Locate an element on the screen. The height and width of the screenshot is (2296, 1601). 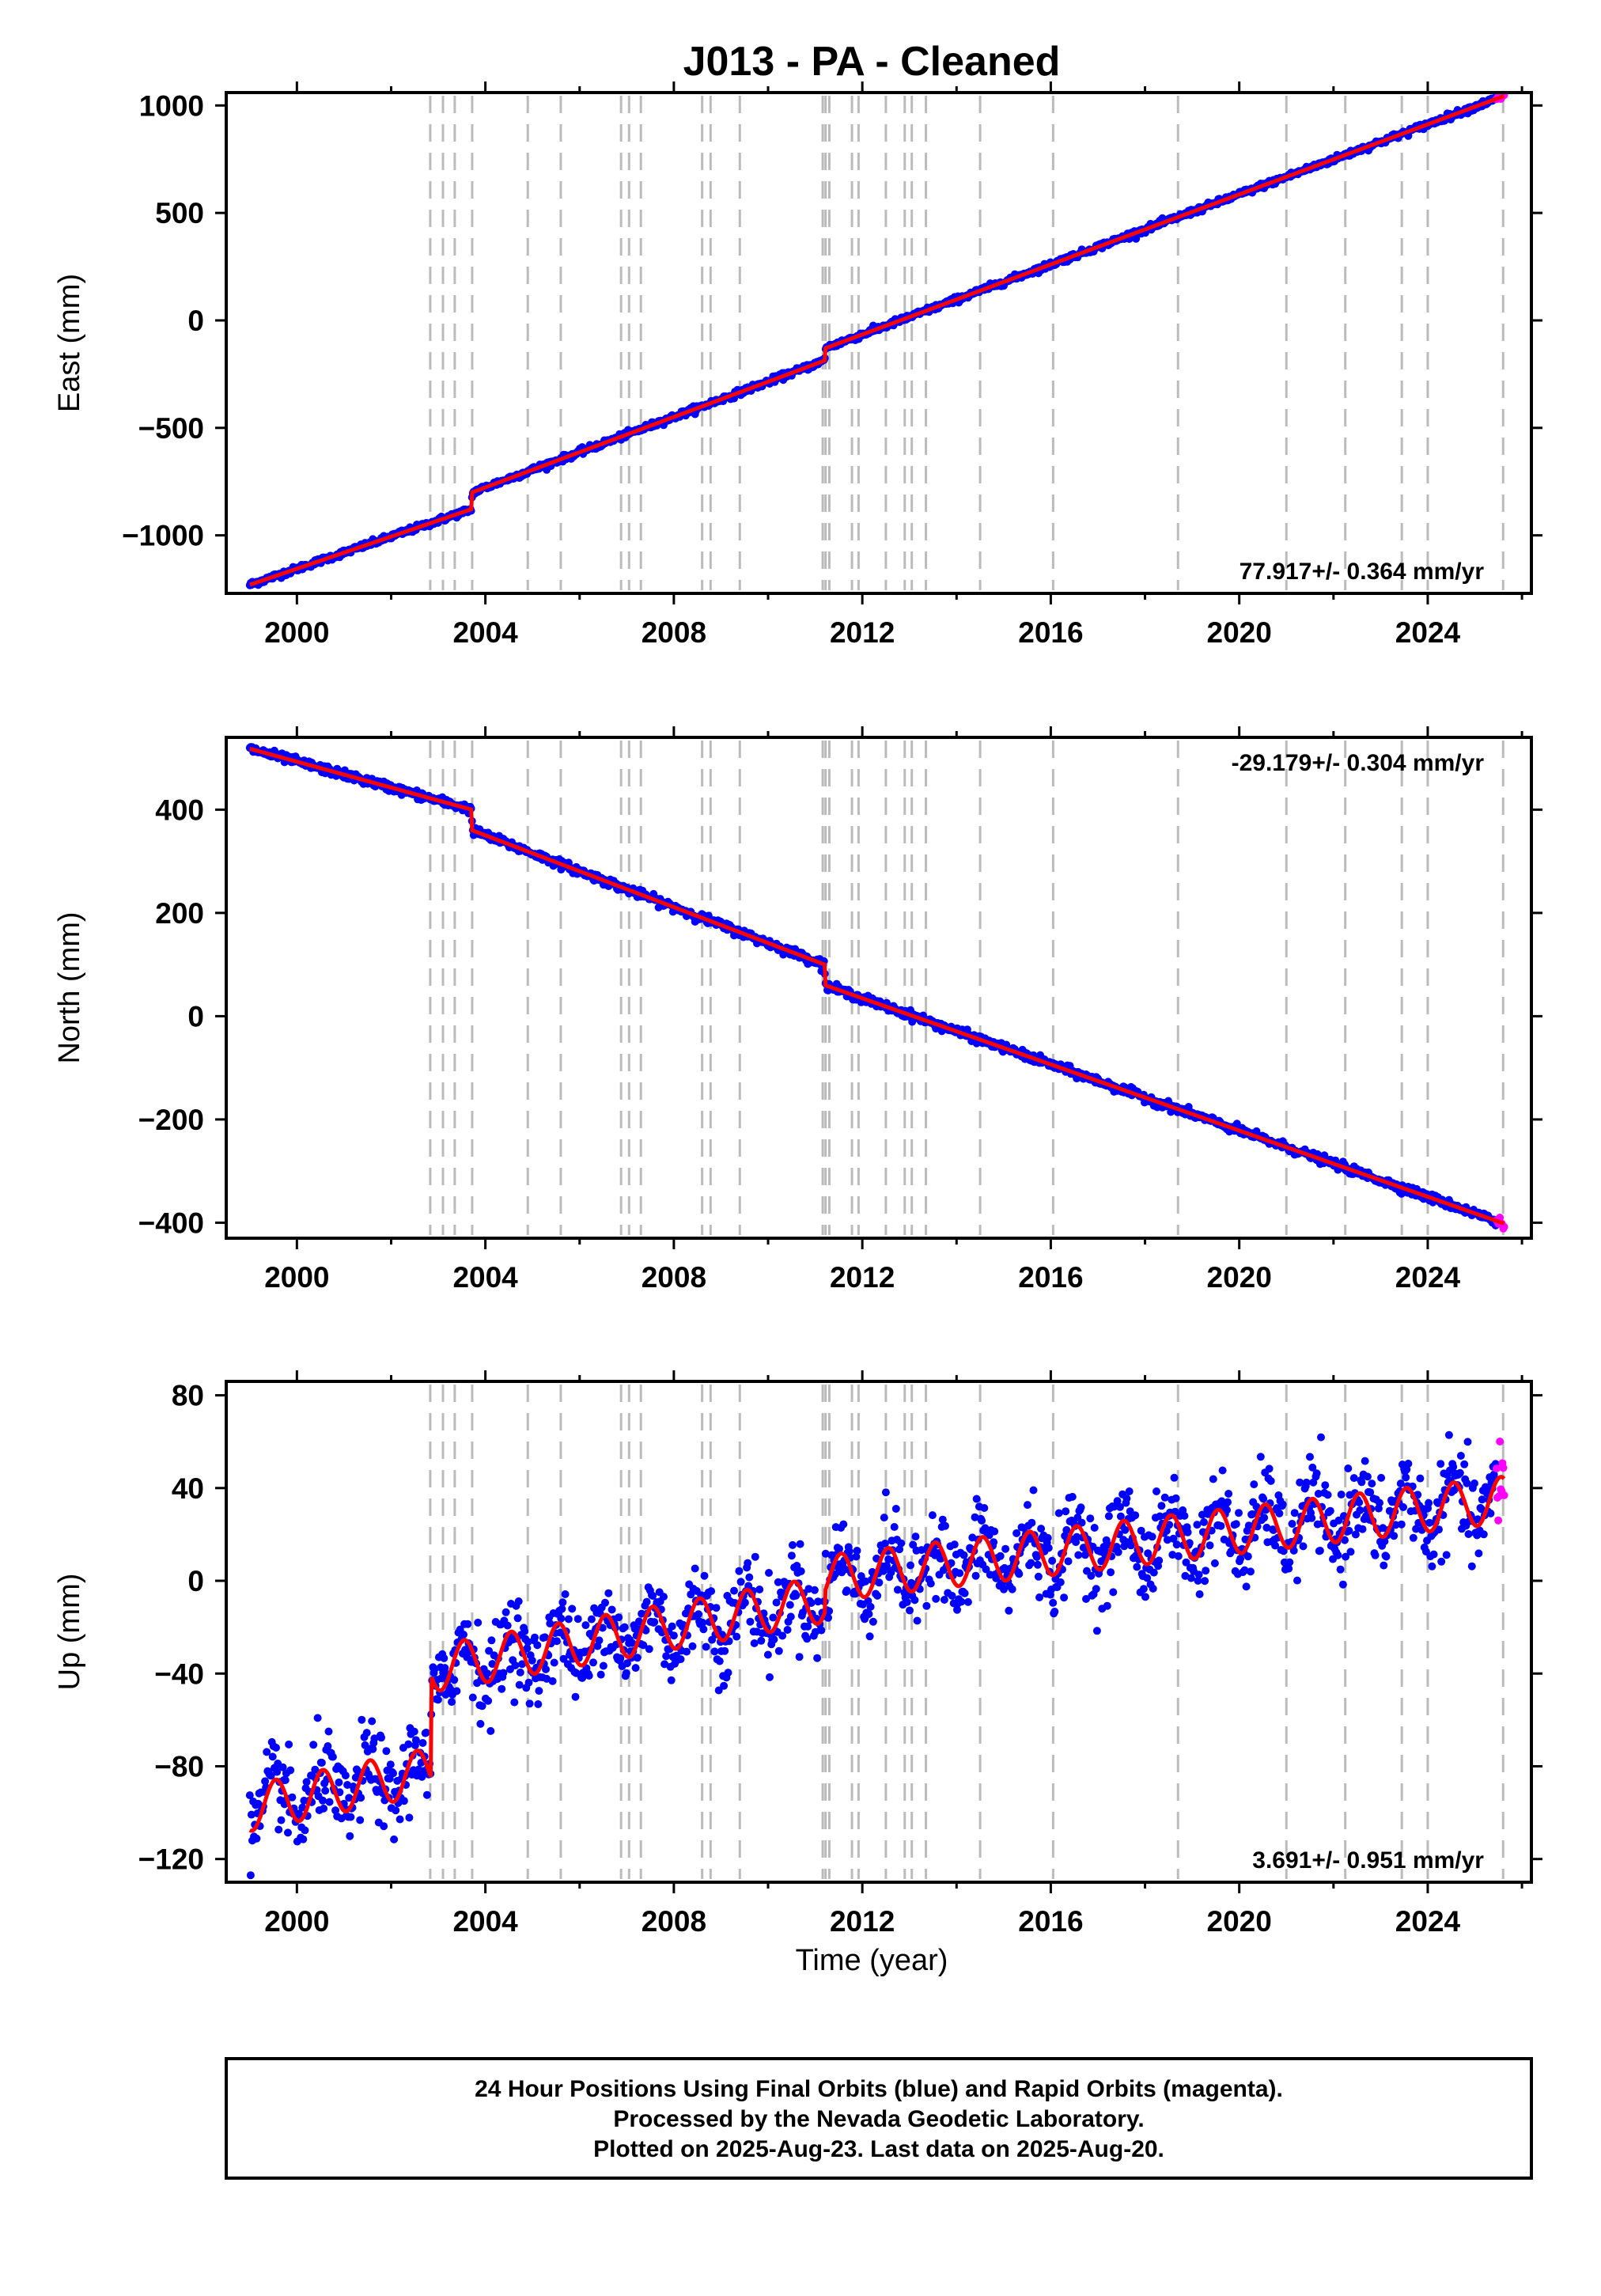
x-tick-label: 2008 is located at coordinates (674, 632).